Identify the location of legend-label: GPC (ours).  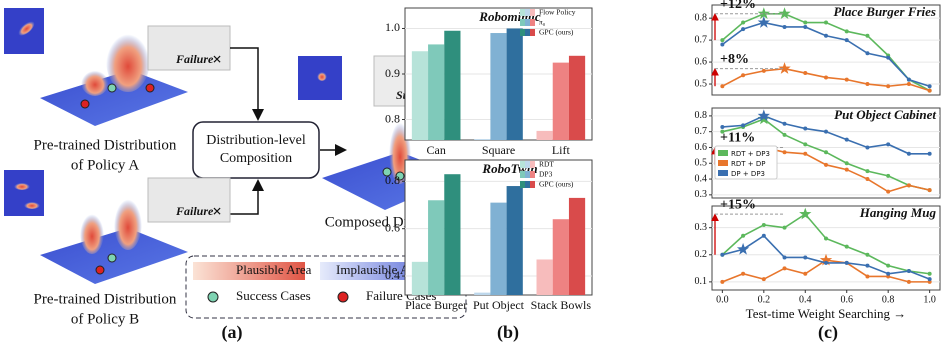
(556, 184).